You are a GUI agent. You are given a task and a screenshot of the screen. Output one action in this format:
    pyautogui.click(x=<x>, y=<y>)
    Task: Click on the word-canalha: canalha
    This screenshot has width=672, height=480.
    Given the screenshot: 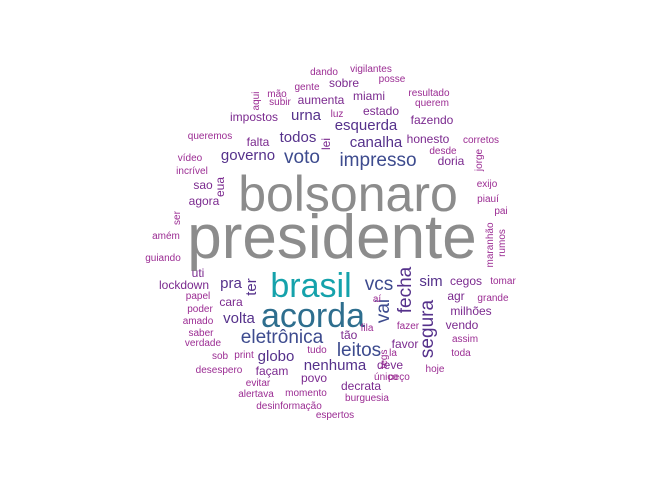 What is the action you would take?
    pyautogui.click(x=376, y=142)
    